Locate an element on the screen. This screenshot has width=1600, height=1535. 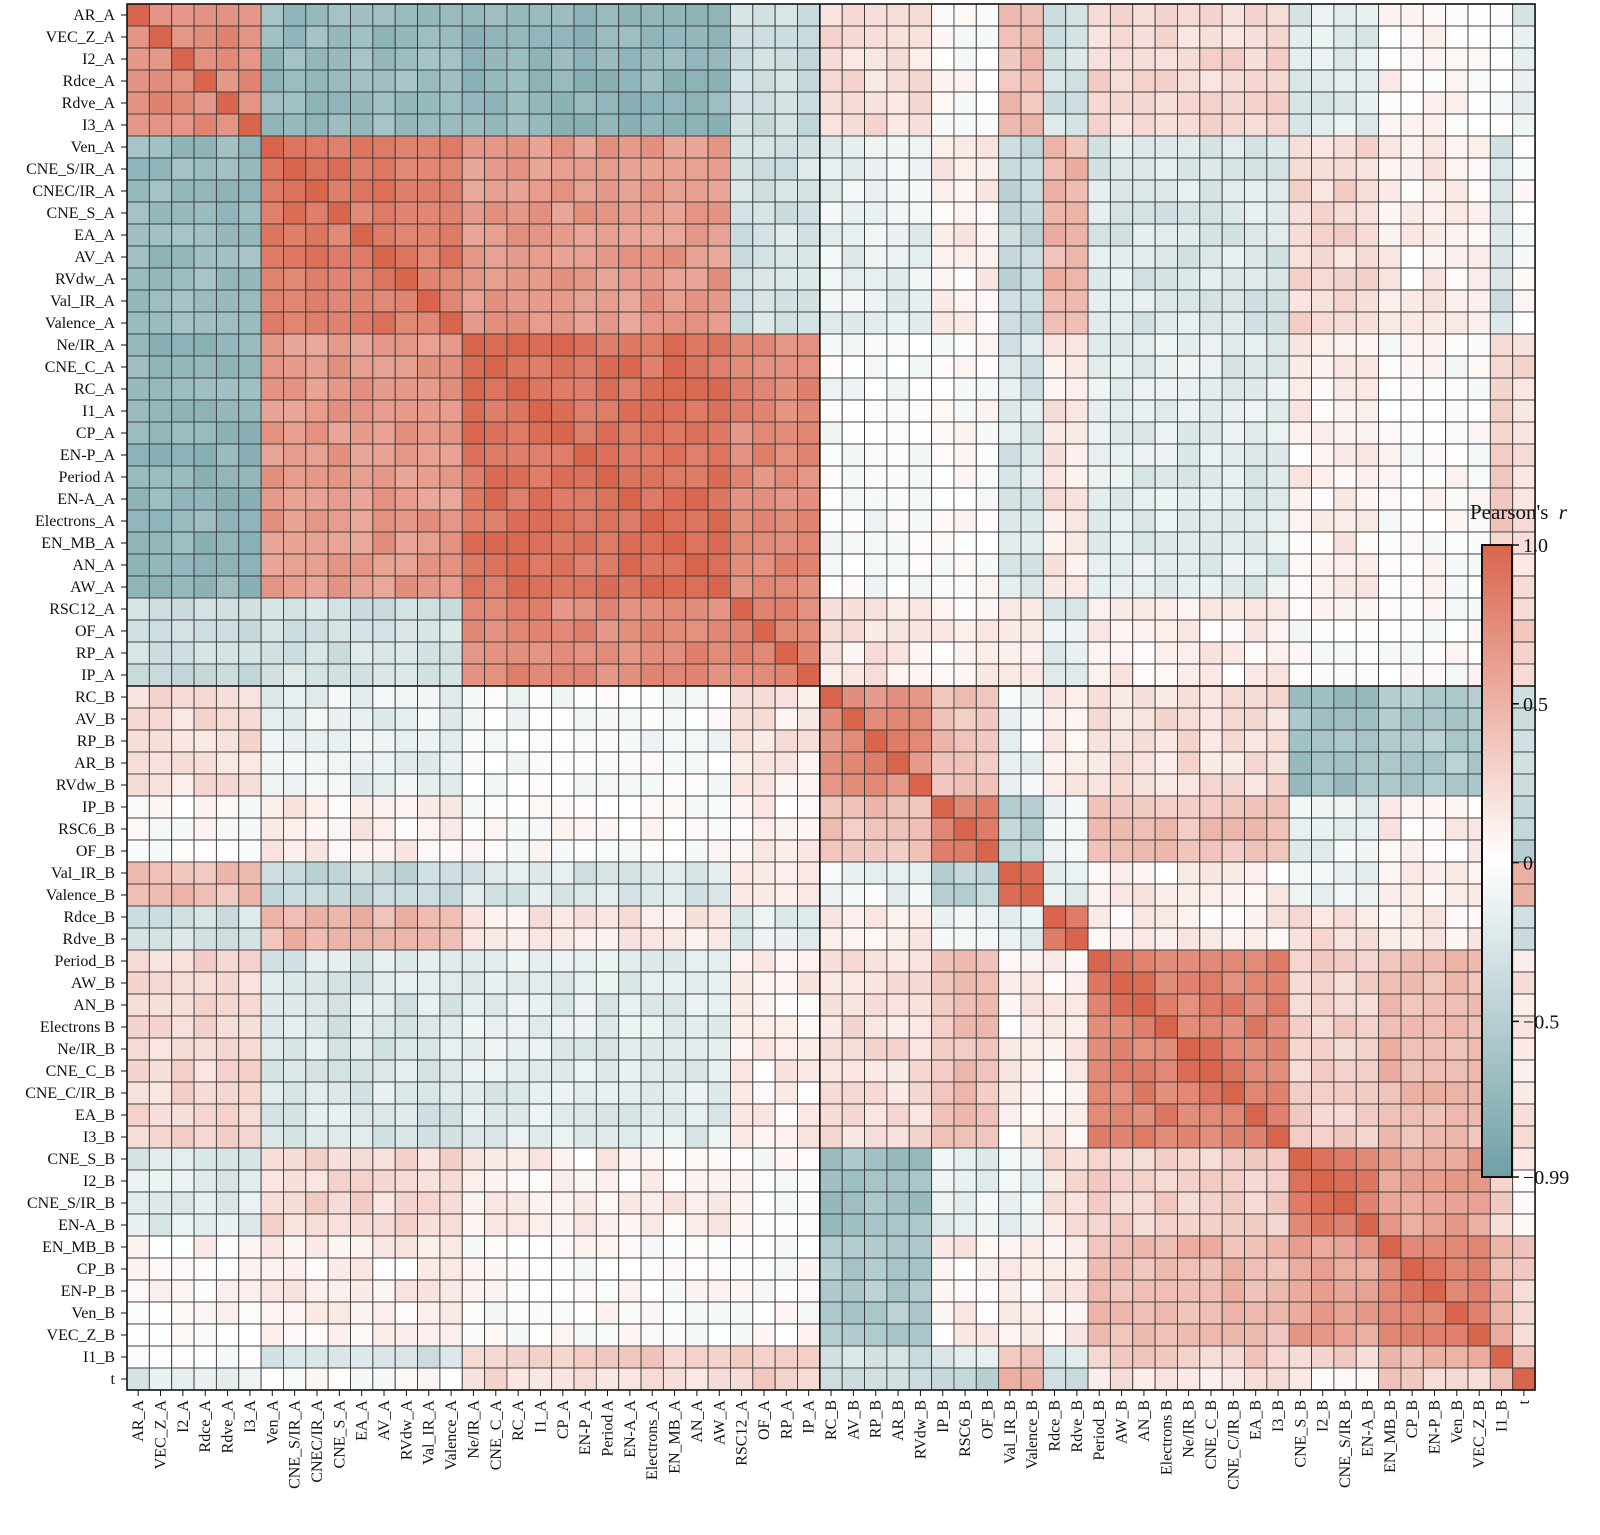
y-tick-label: AR_B is located at coordinates (94, 763).